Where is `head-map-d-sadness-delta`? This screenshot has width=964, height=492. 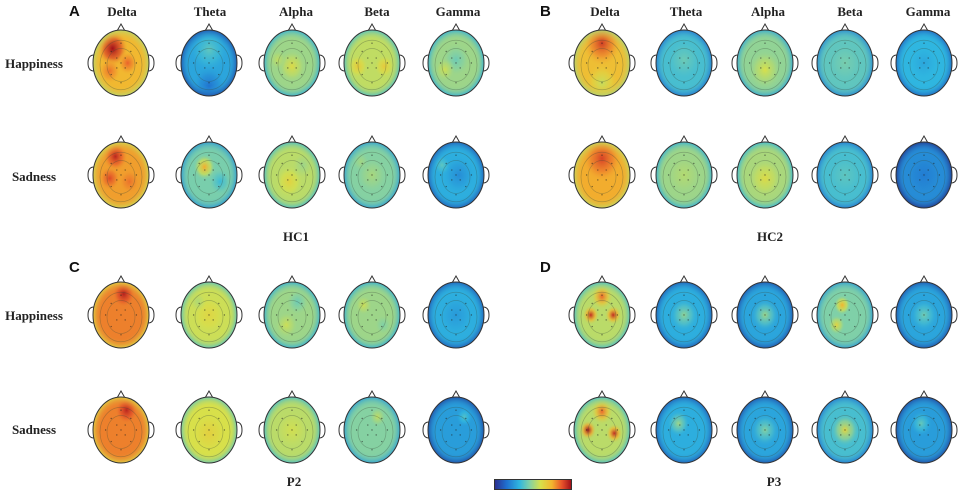 head-map-d-sadness-delta is located at coordinates (602, 426).